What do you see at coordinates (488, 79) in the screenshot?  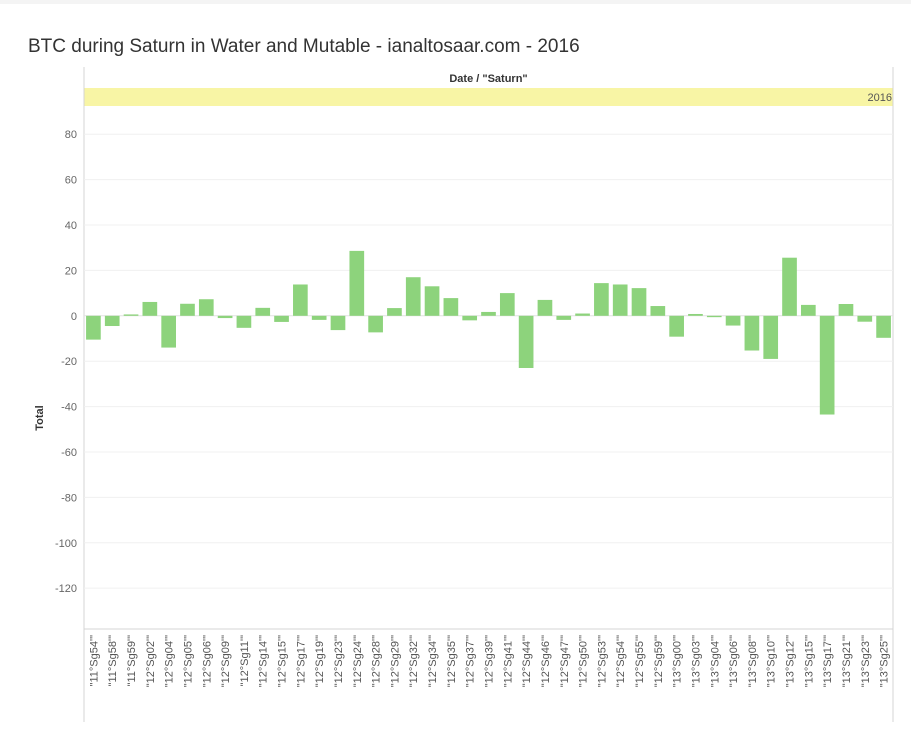 I see `column-header-label: Date / "Saturn"` at bounding box center [488, 79].